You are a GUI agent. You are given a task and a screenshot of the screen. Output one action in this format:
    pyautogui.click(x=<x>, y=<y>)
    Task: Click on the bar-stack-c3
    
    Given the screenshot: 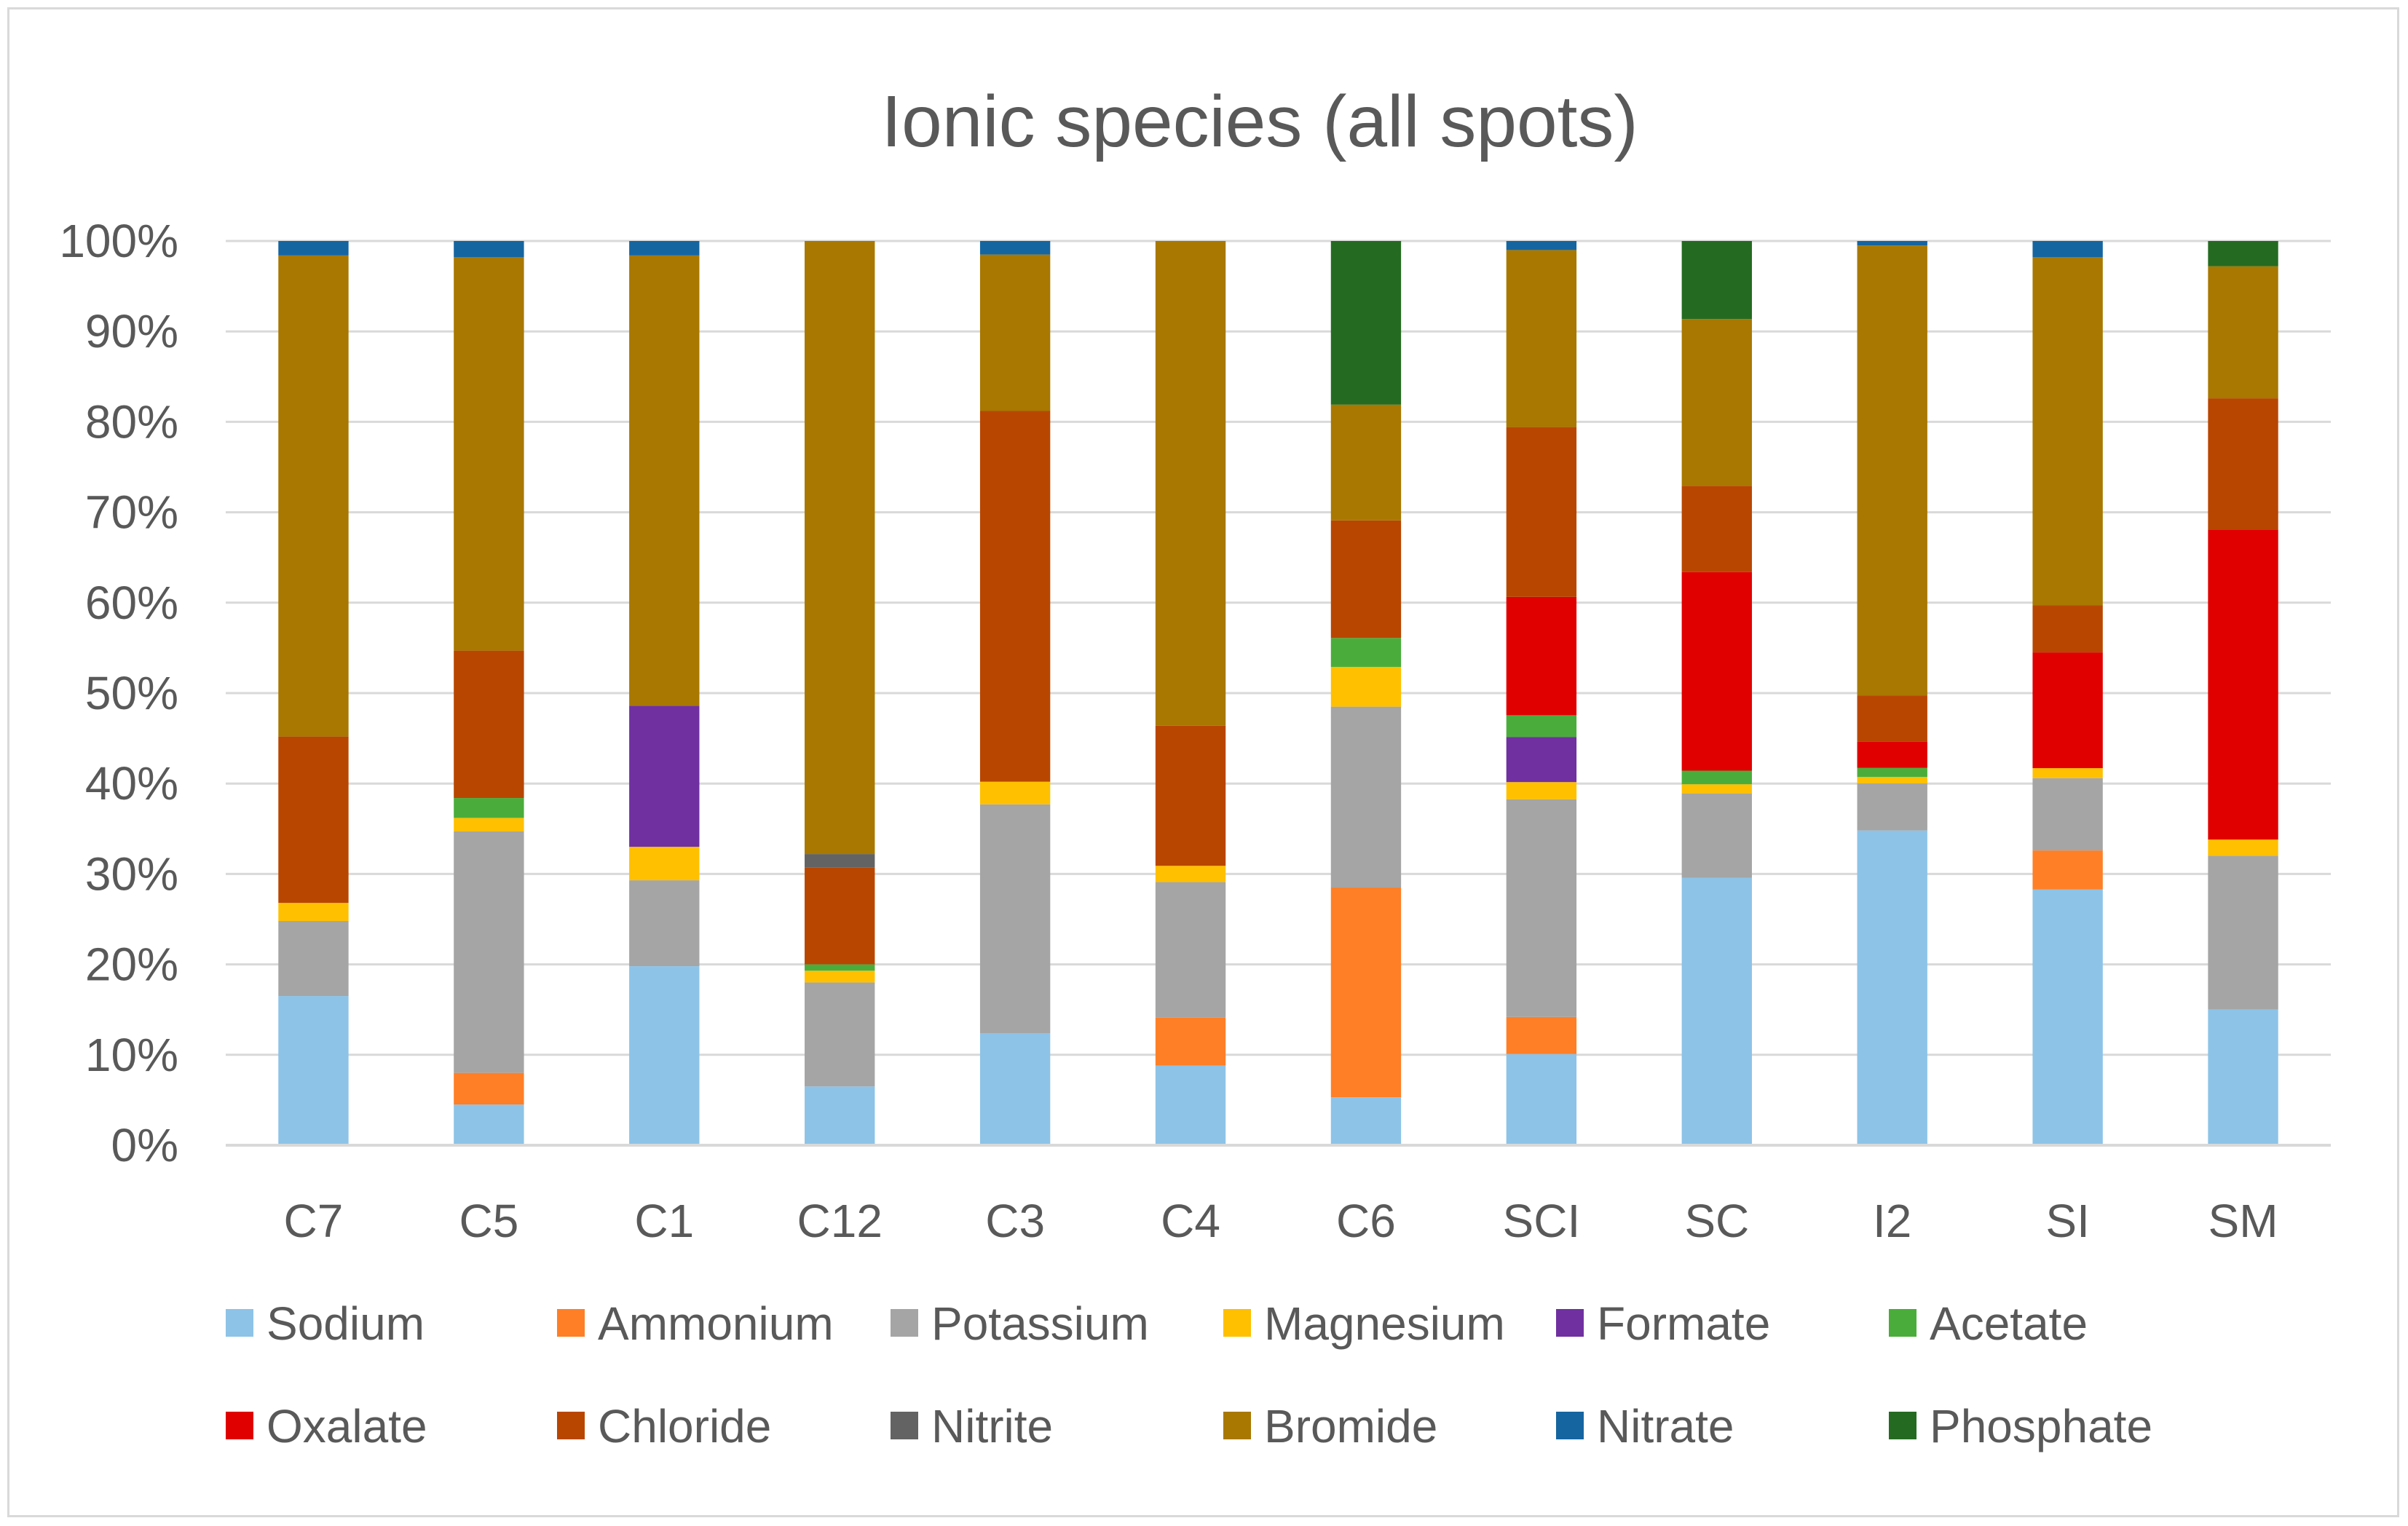 What is the action you would take?
    pyautogui.click(x=1015, y=693)
    